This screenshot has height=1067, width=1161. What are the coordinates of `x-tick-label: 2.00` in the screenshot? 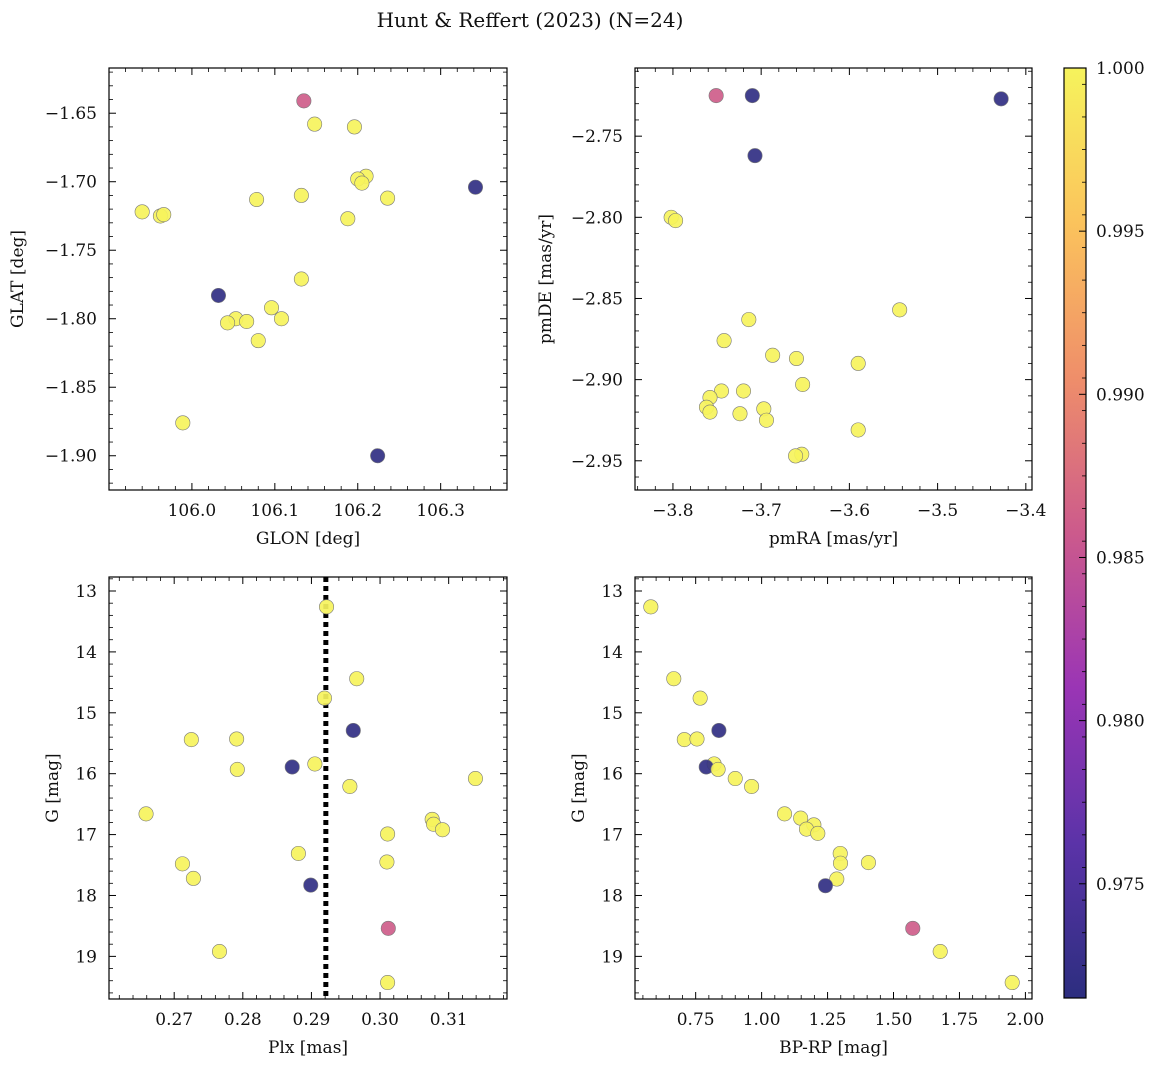 It's located at (1025, 1020).